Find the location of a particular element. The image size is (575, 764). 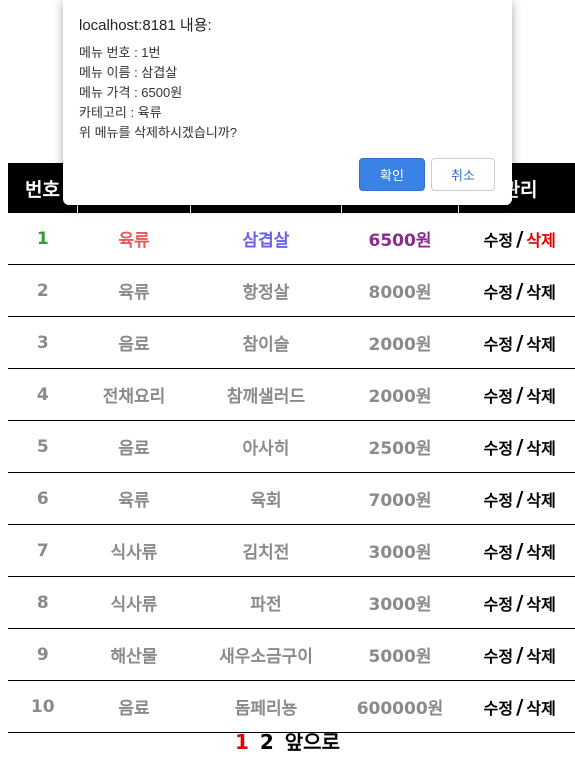

page-link-1: 1 is located at coordinates (242, 742).